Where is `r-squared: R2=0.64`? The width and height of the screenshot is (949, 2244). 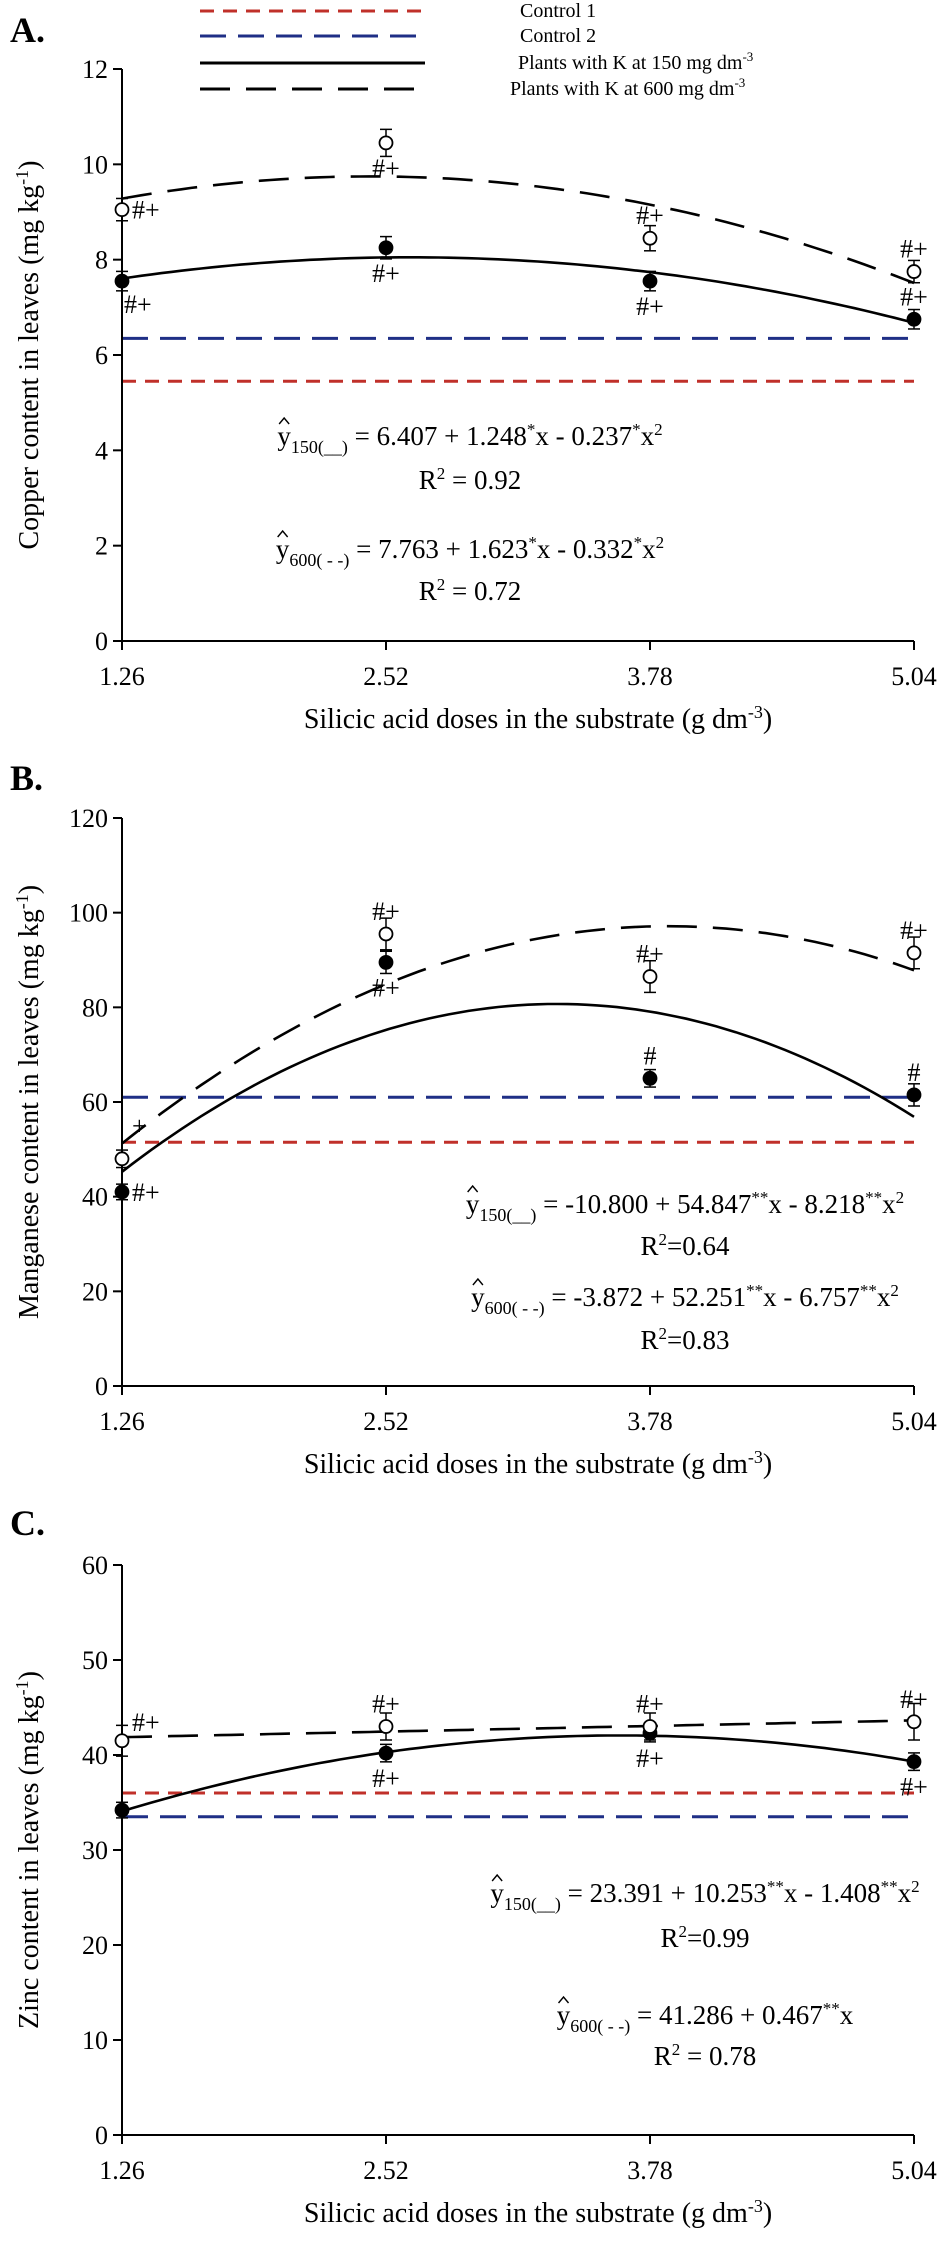 r-squared: R2=0.64 is located at coordinates (685, 1245).